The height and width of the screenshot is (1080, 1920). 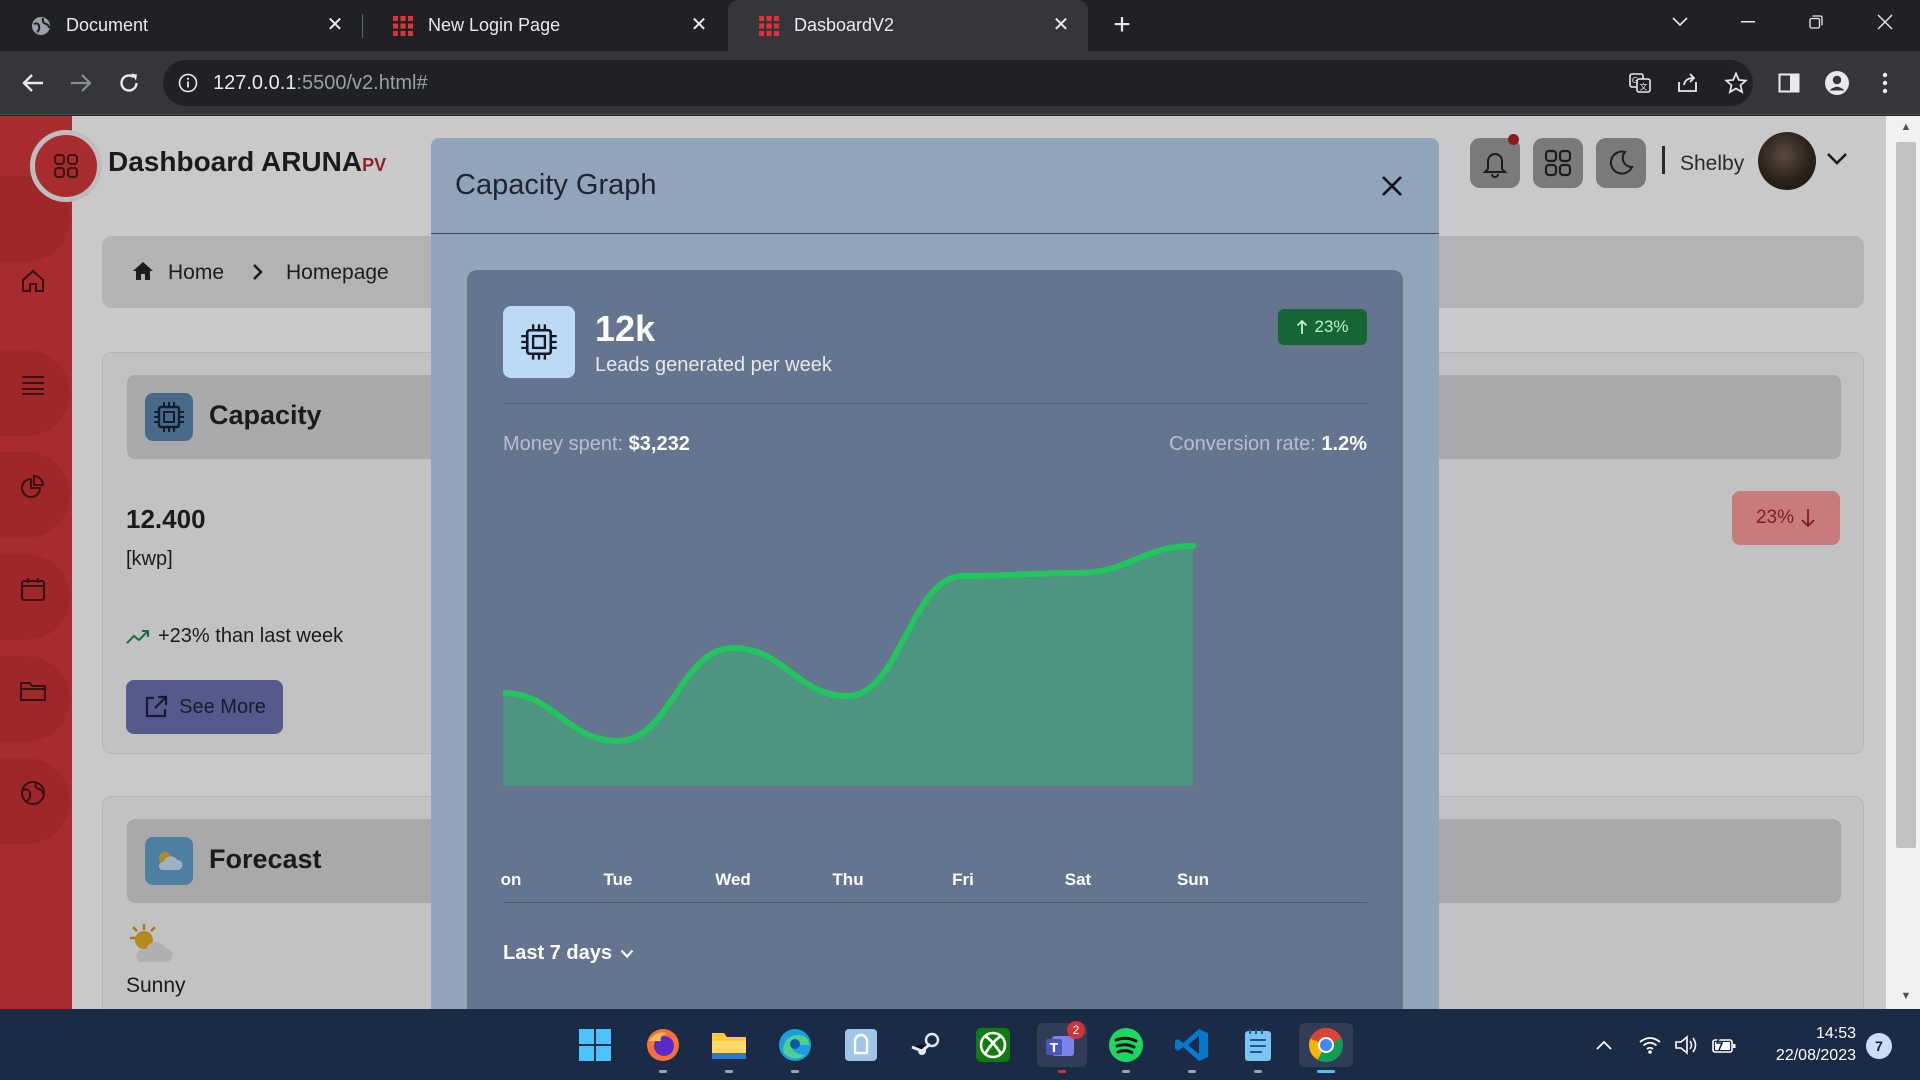 I want to click on badge-value: 23%, so click(x=1775, y=517).